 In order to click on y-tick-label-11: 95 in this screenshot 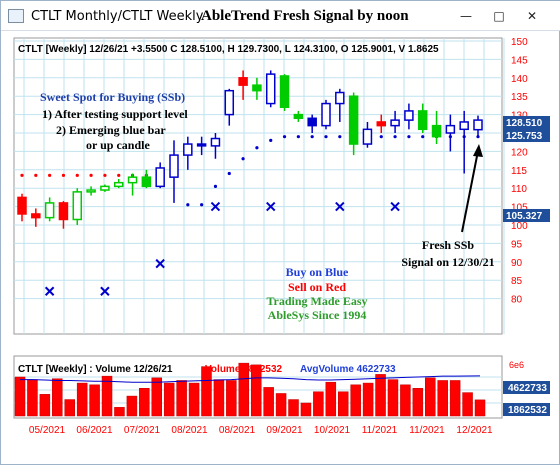, I will do `click(517, 244)`.